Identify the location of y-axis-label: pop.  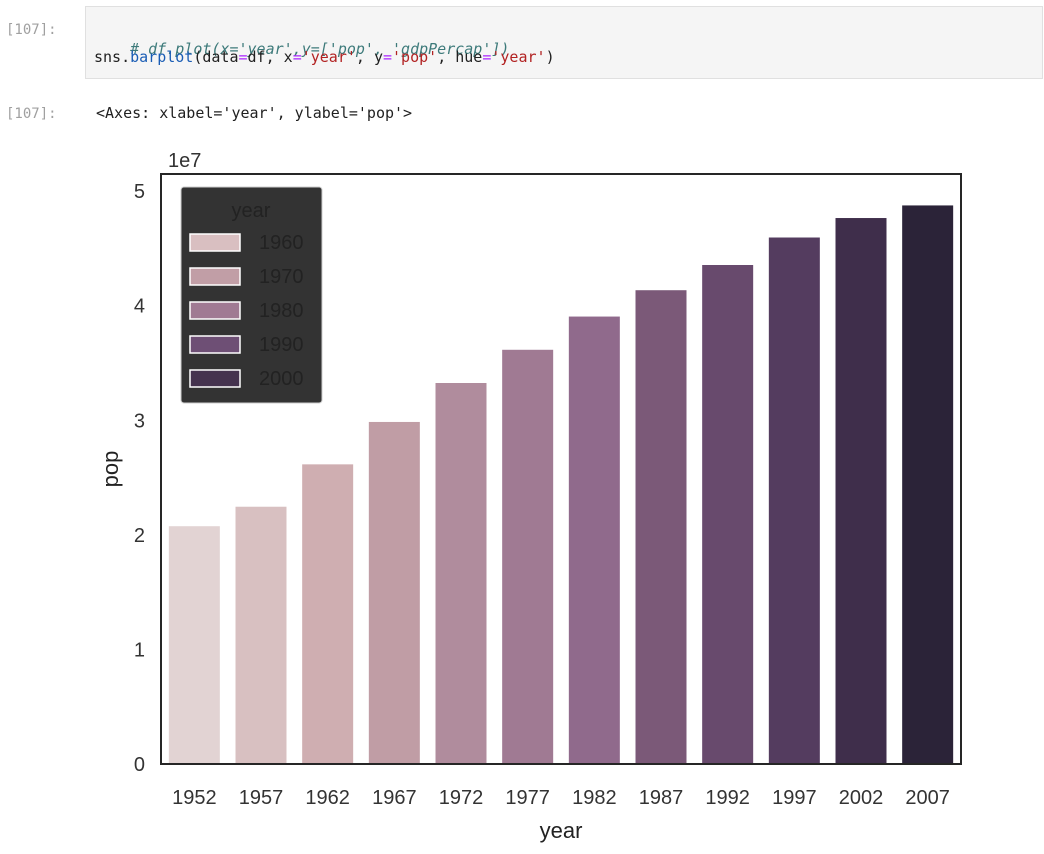
(110, 469).